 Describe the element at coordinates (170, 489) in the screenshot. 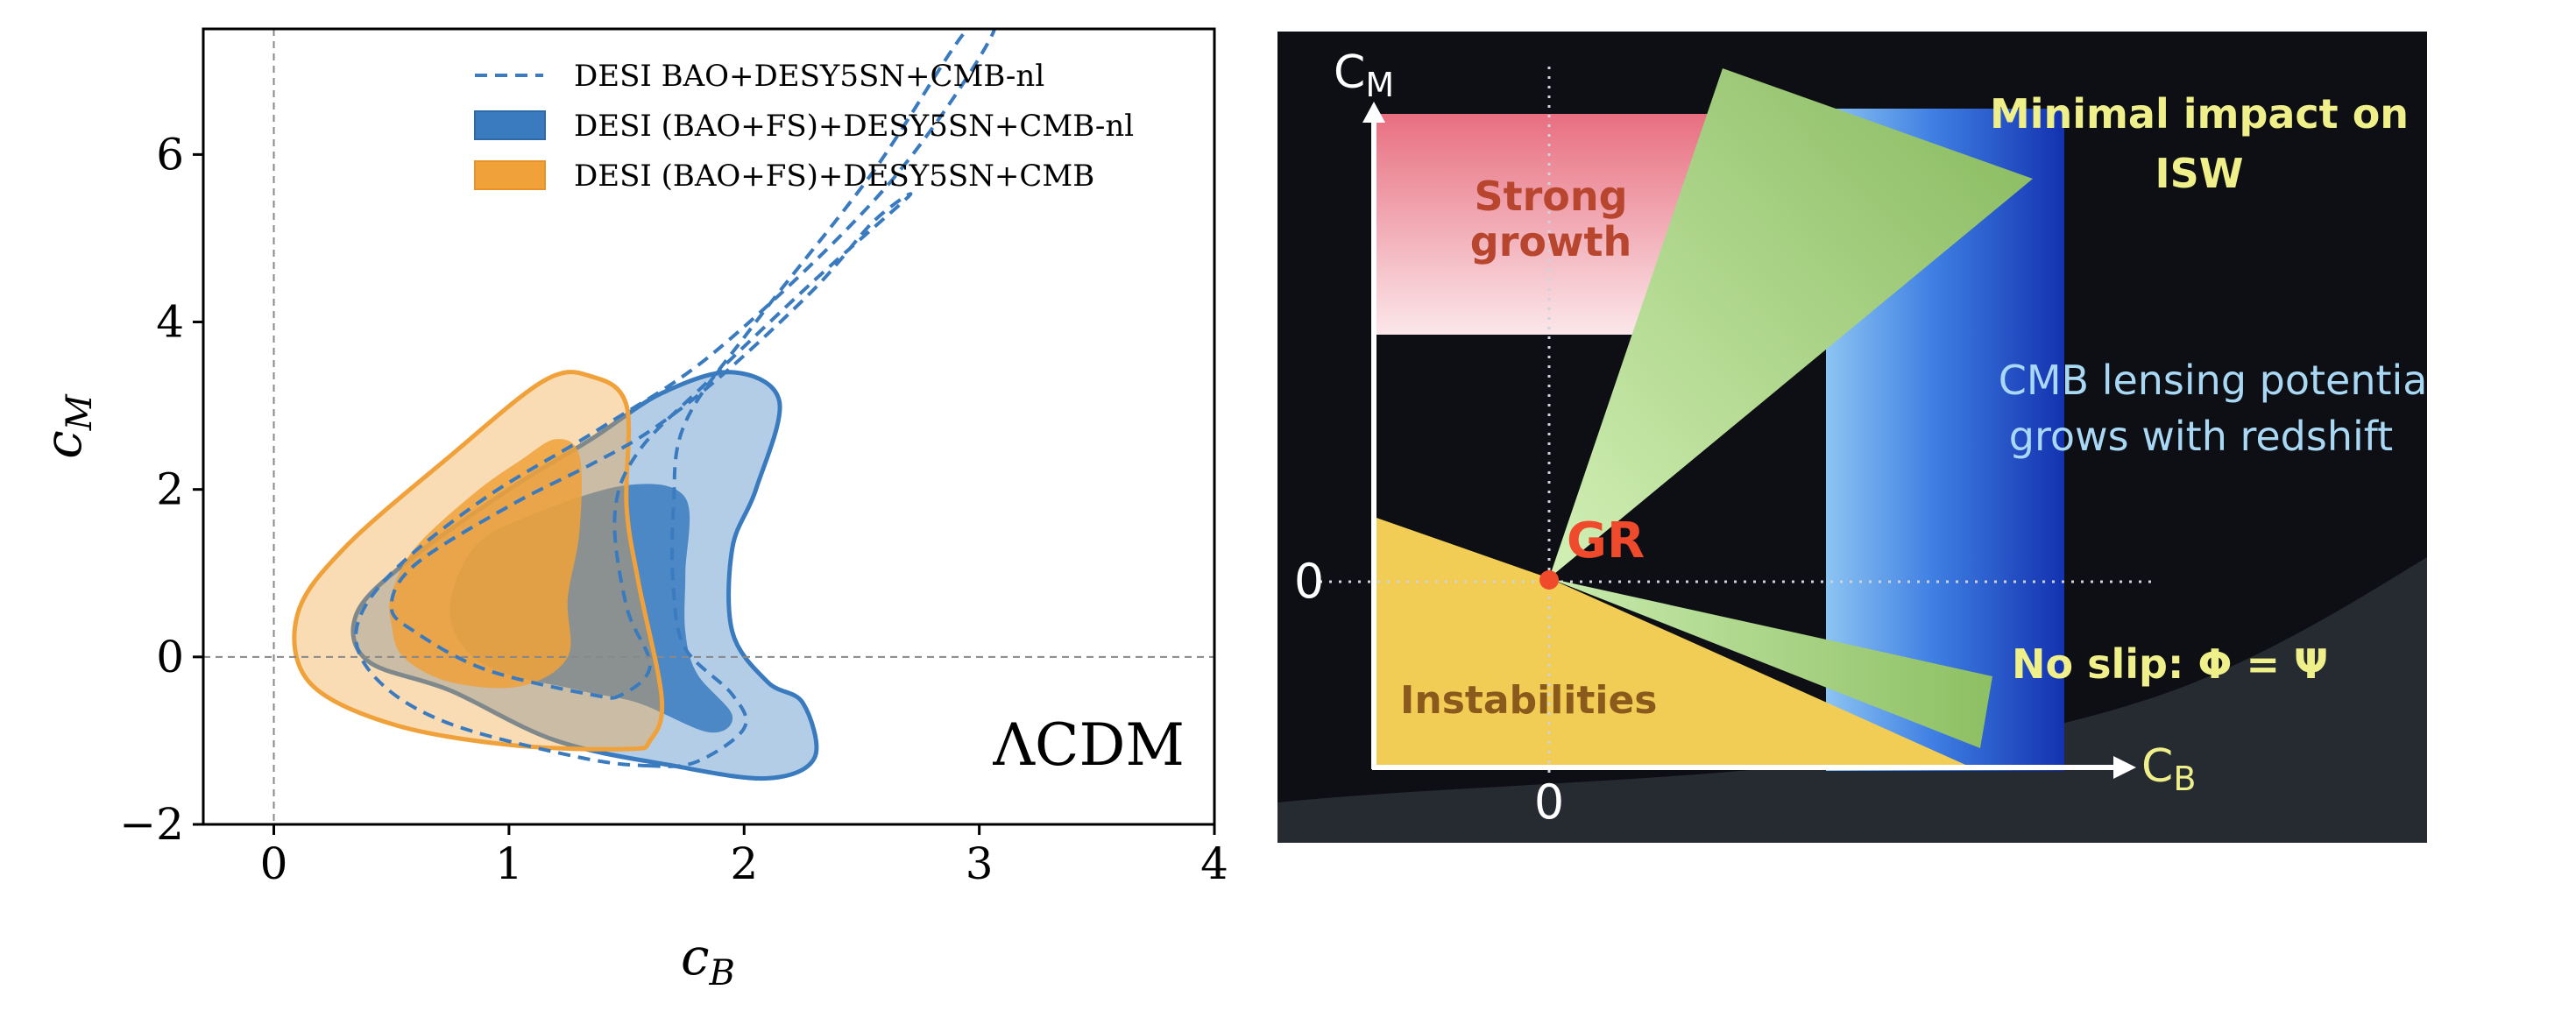

I see `y-tick-label: 2` at that location.